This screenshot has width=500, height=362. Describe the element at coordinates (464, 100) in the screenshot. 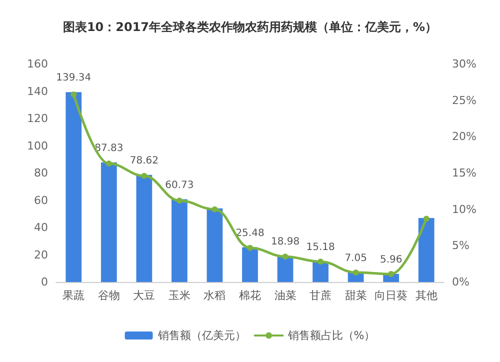

I see `y2-tick-label: 25%` at that location.